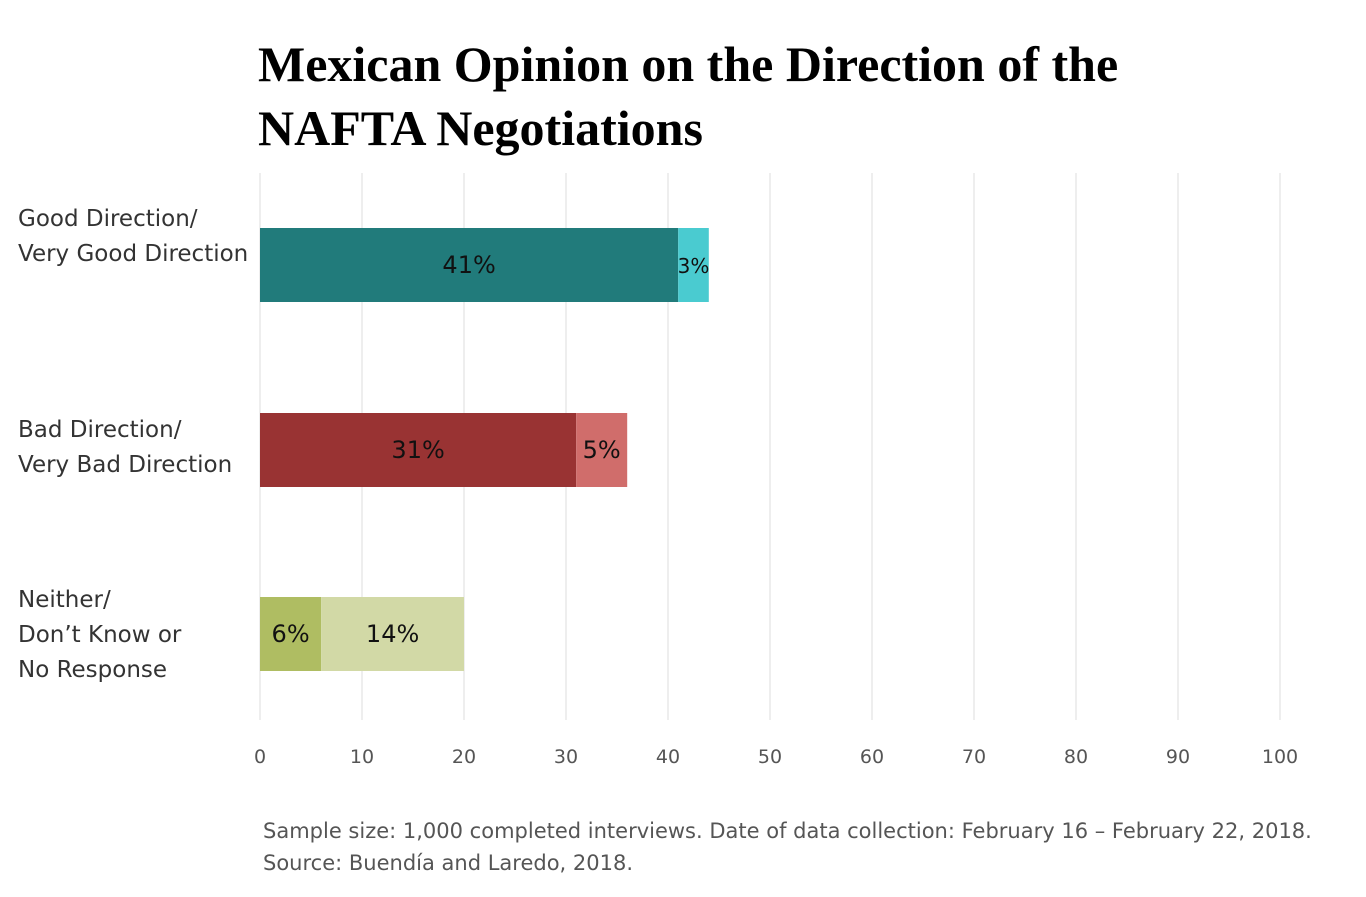 This screenshot has height=897, width=1366. I want to click on data-label: 5%, so click(602, 450).